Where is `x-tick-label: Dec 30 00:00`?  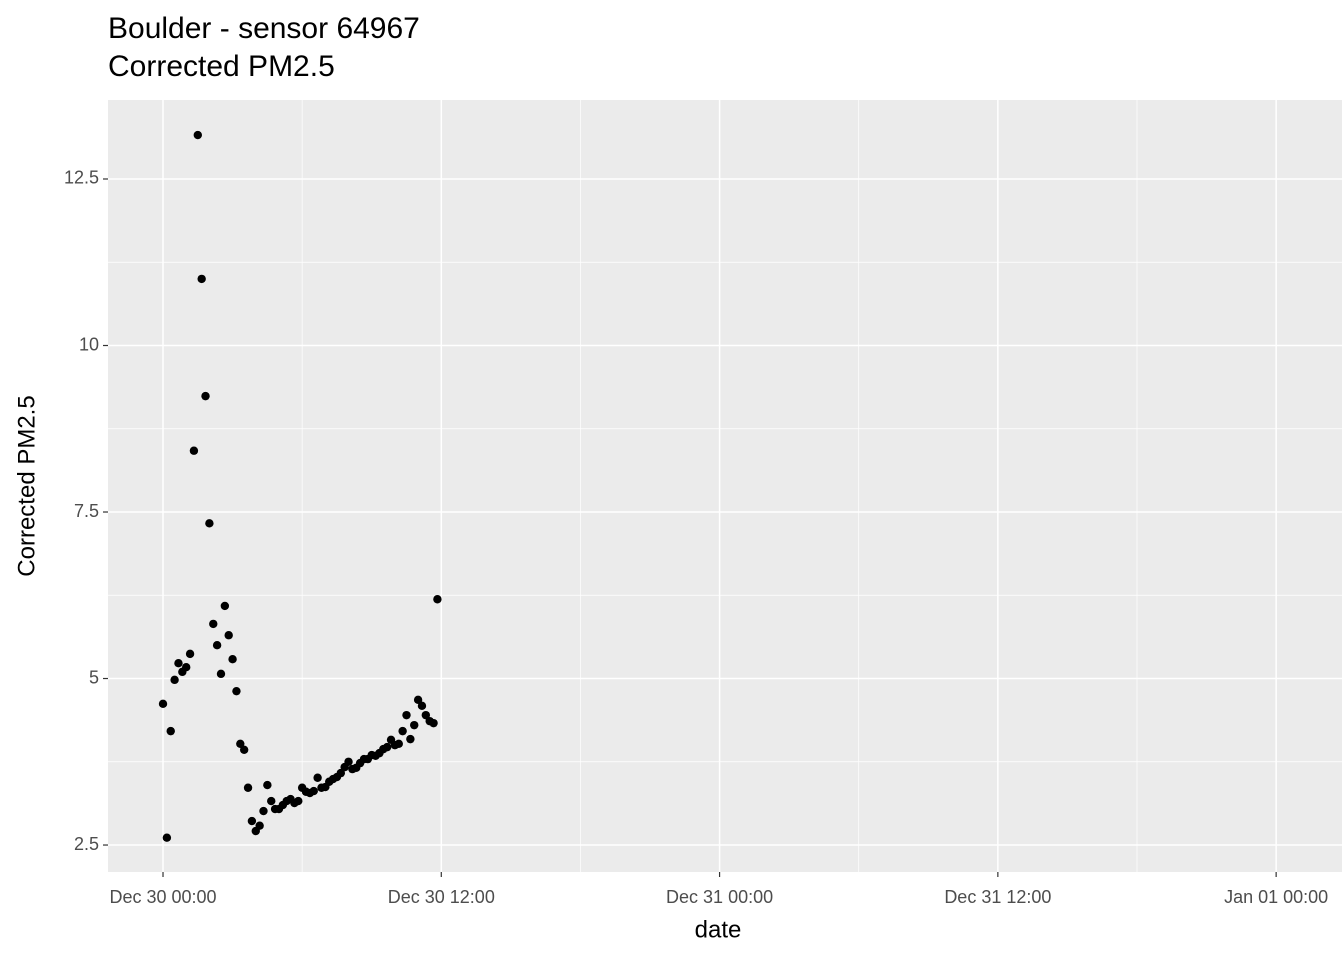
x-tick-label: Dec 30 00:00 is located at coordinates (162, 897).